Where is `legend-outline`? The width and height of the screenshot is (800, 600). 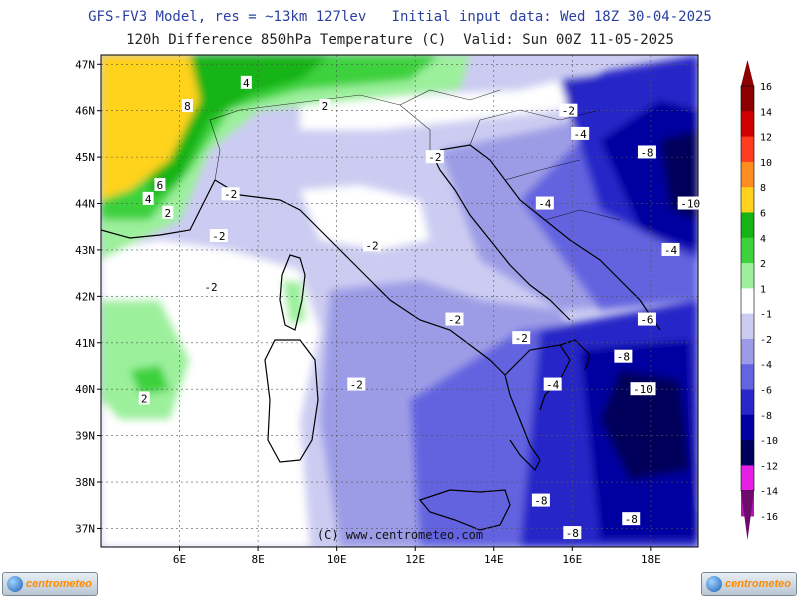 legend-outline is located at coordinates (747, 288).